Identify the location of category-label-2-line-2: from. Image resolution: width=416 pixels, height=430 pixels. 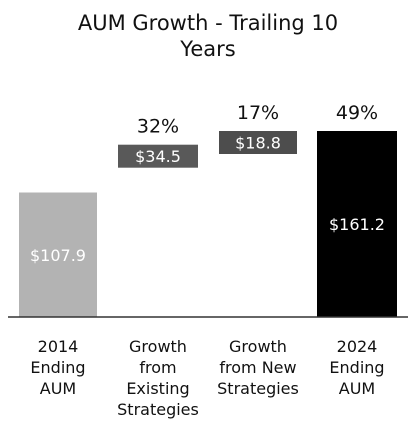
(157, 367).